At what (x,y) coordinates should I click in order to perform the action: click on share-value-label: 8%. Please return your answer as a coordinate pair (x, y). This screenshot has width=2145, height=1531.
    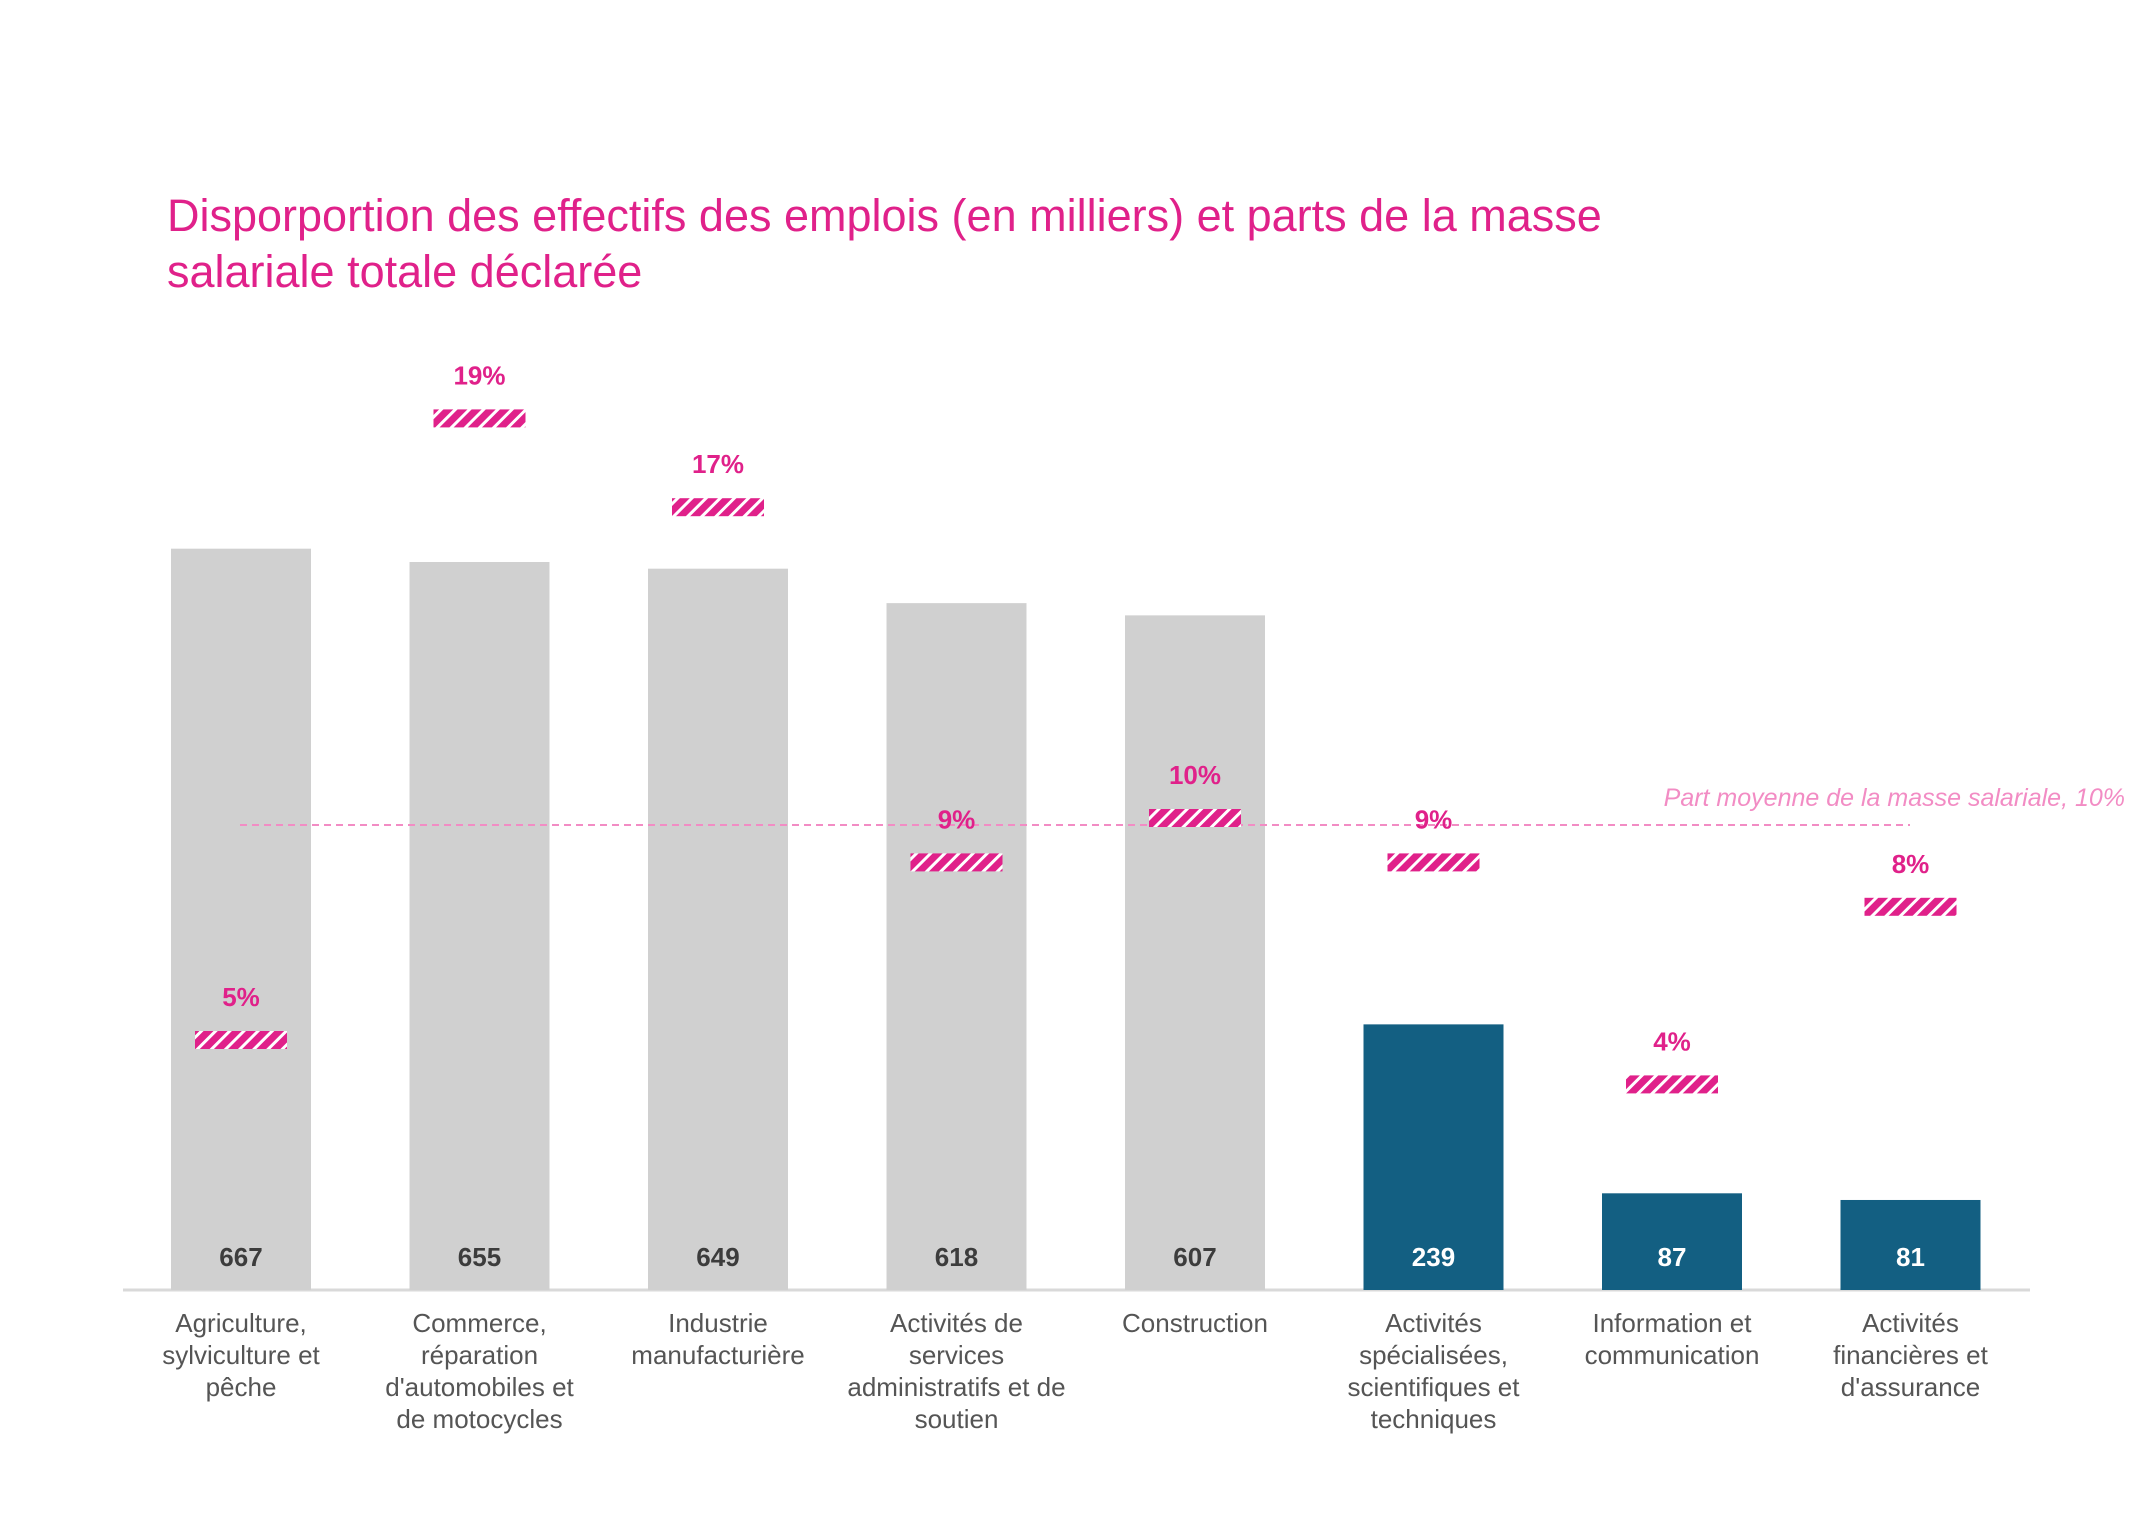
    Looking at the image, I should click on (1911, 864).